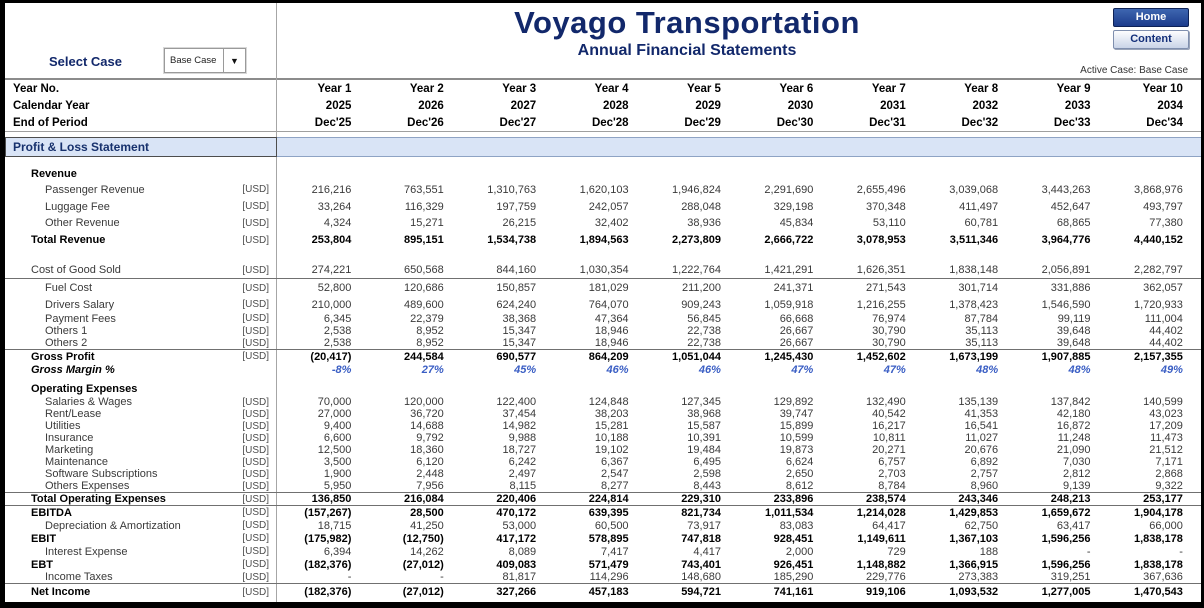 The image size is (1204, 608). I want to click on row-label: Utilities, so click(63, 426).